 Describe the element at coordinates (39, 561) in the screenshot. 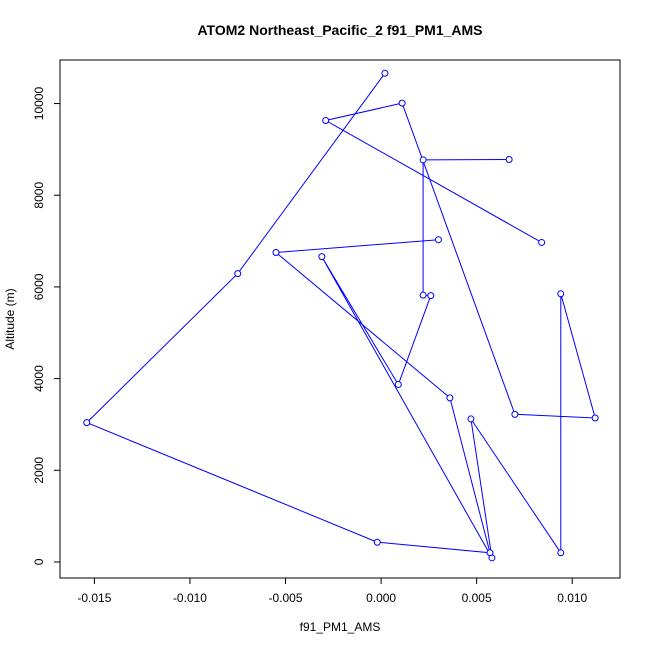

I see `y-tick-label: 0` at that location.